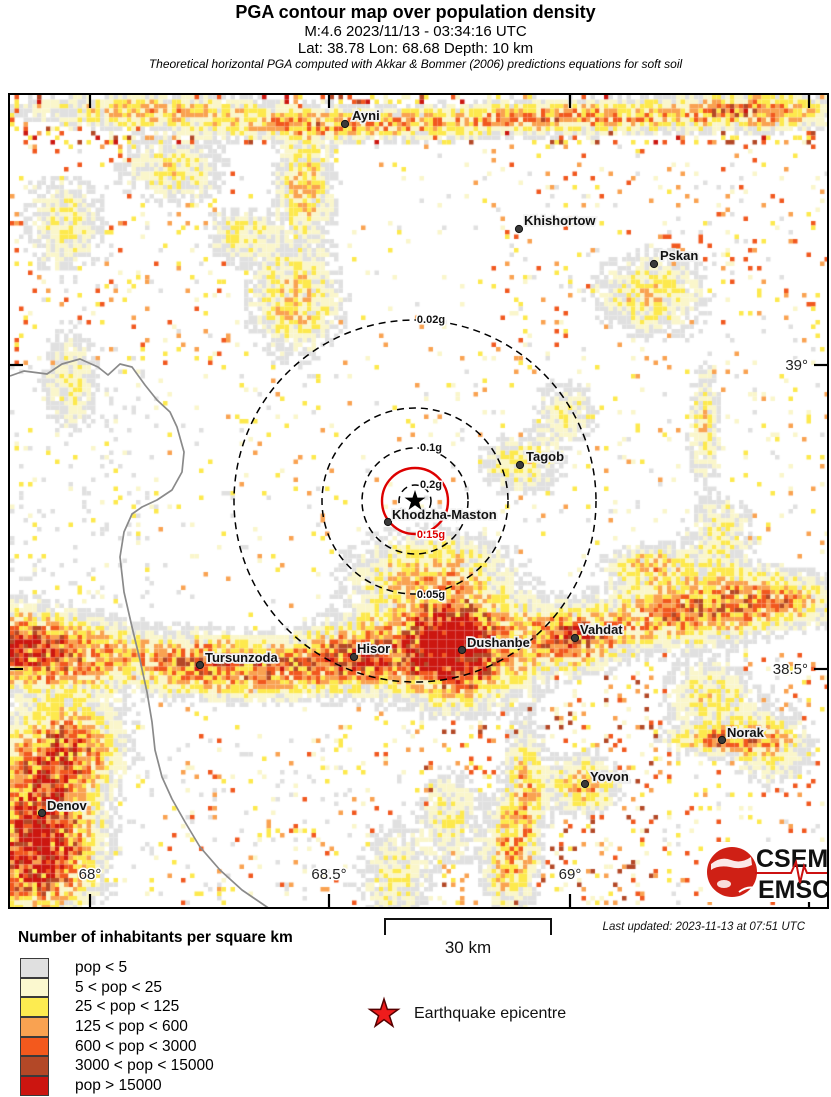 This screenshot has height=1097, width=831. Describe the element at coordinates (431, 320) in the screenshot. I see `pga-contour-label-0.02g: 0.02g` at that location.